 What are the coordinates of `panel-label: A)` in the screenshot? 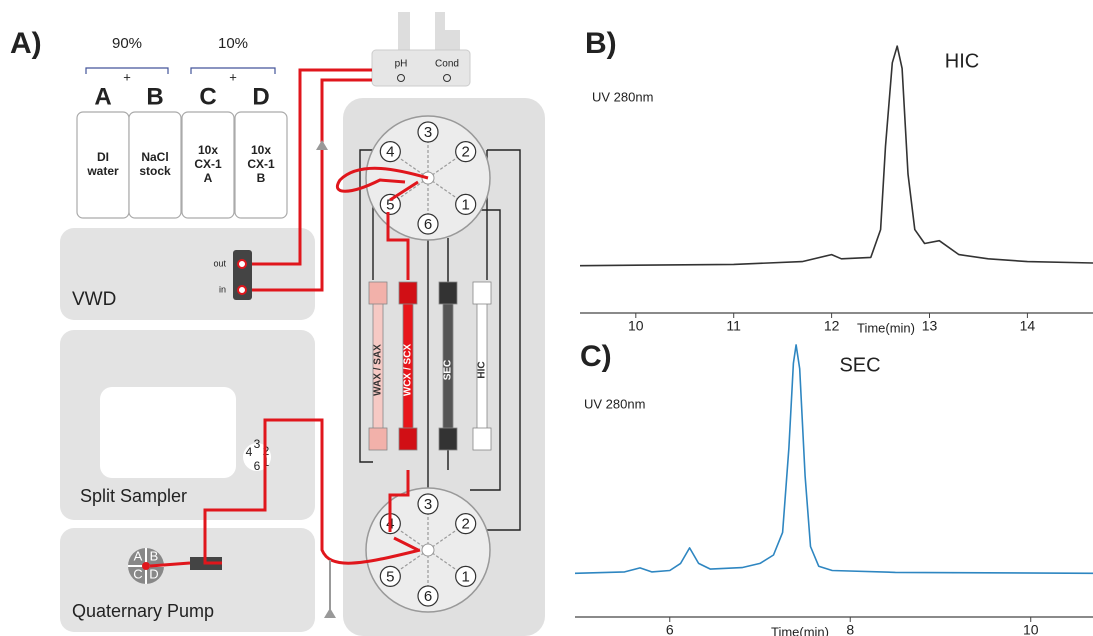 It's located at (26, 43).